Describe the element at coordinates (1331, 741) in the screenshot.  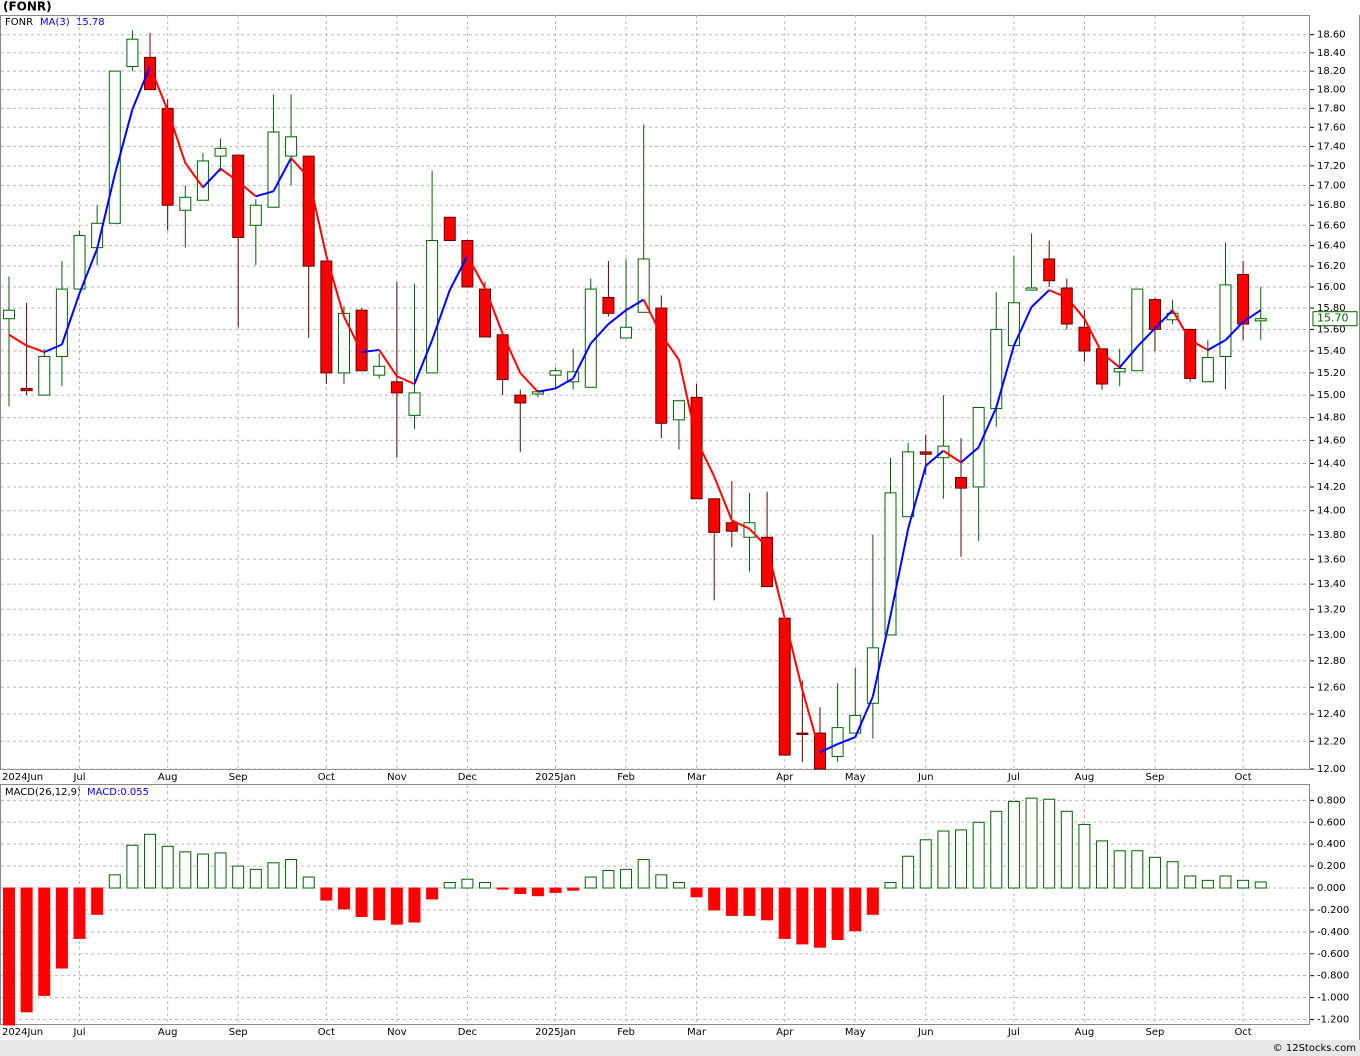
I see `y-tick-label: 12.20` at that location.